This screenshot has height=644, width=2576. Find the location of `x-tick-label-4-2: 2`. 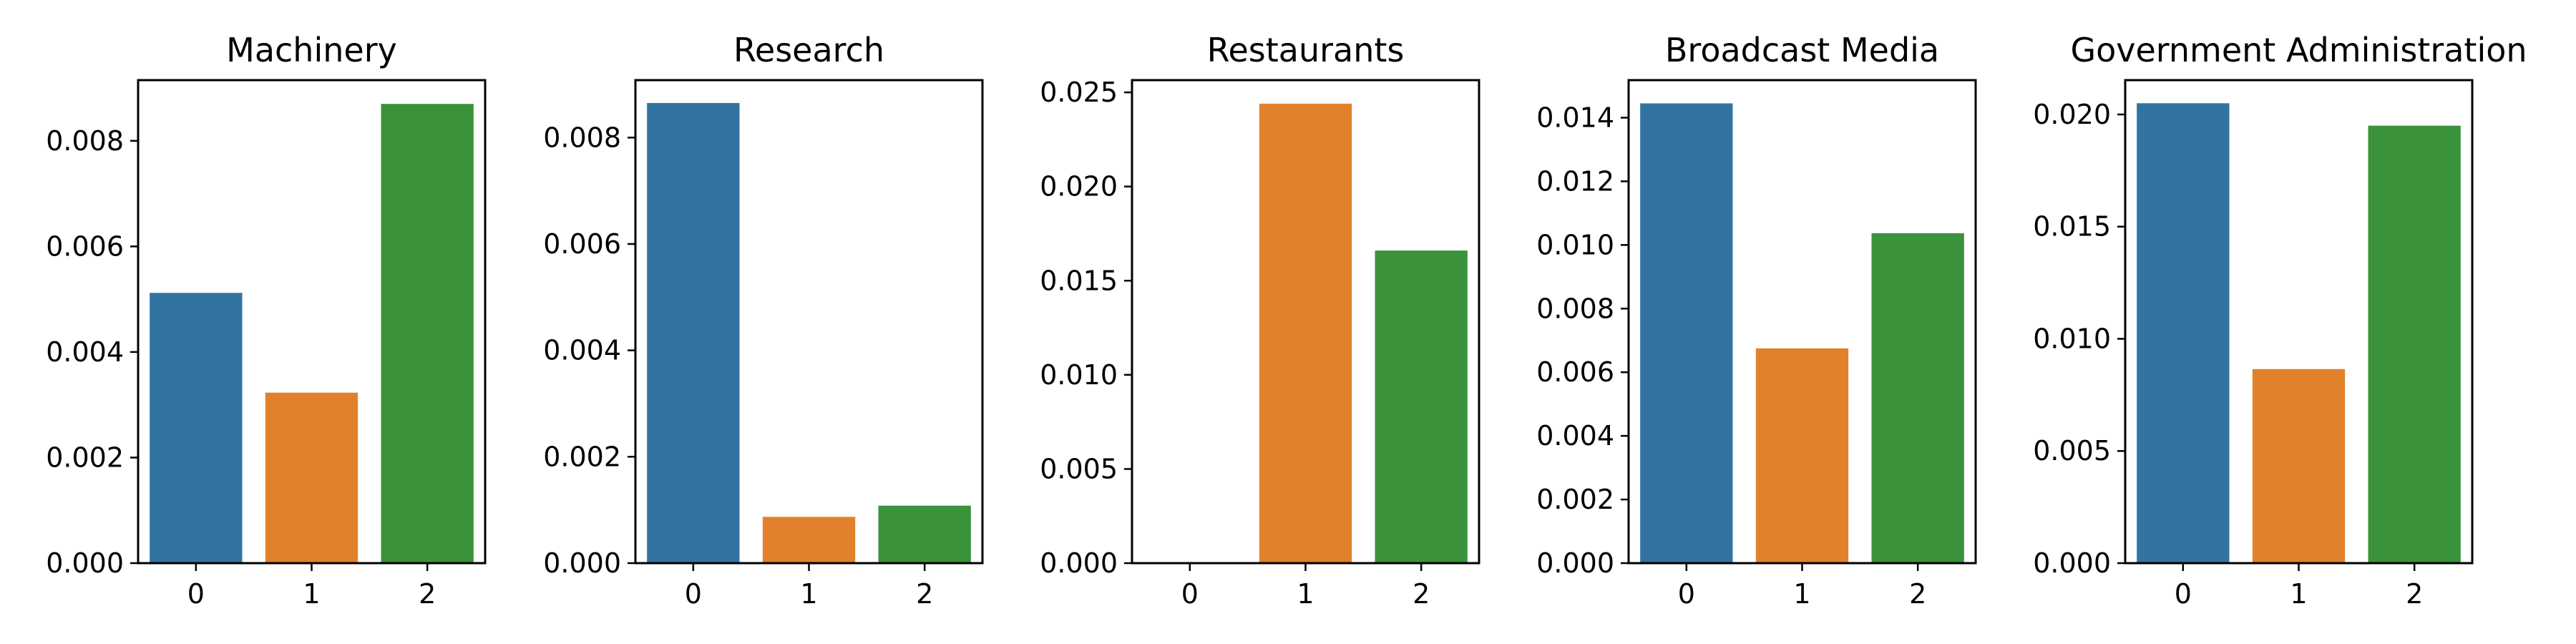

x-tick-label-4-2: 2 is located at coordinates (2414, 594).